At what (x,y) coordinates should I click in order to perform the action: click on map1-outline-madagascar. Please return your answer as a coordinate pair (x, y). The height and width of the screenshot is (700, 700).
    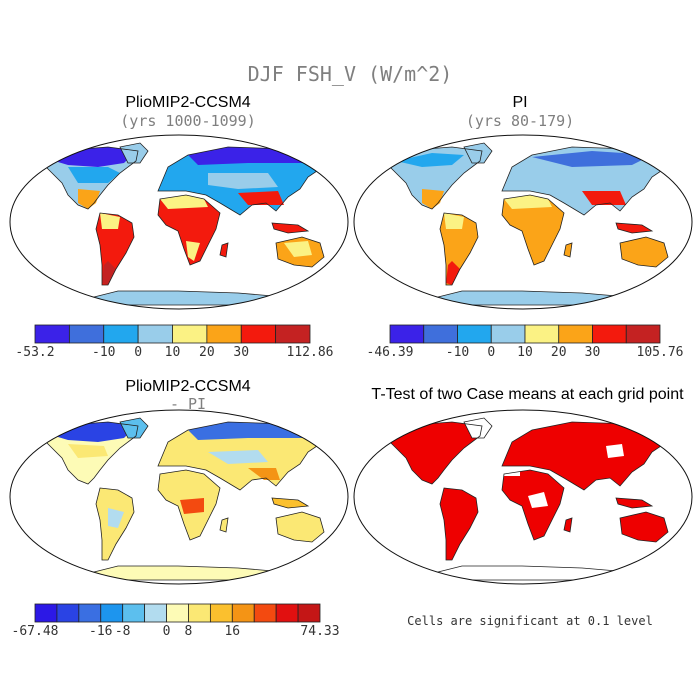
    Looking at the image, I should click on (224, 250).